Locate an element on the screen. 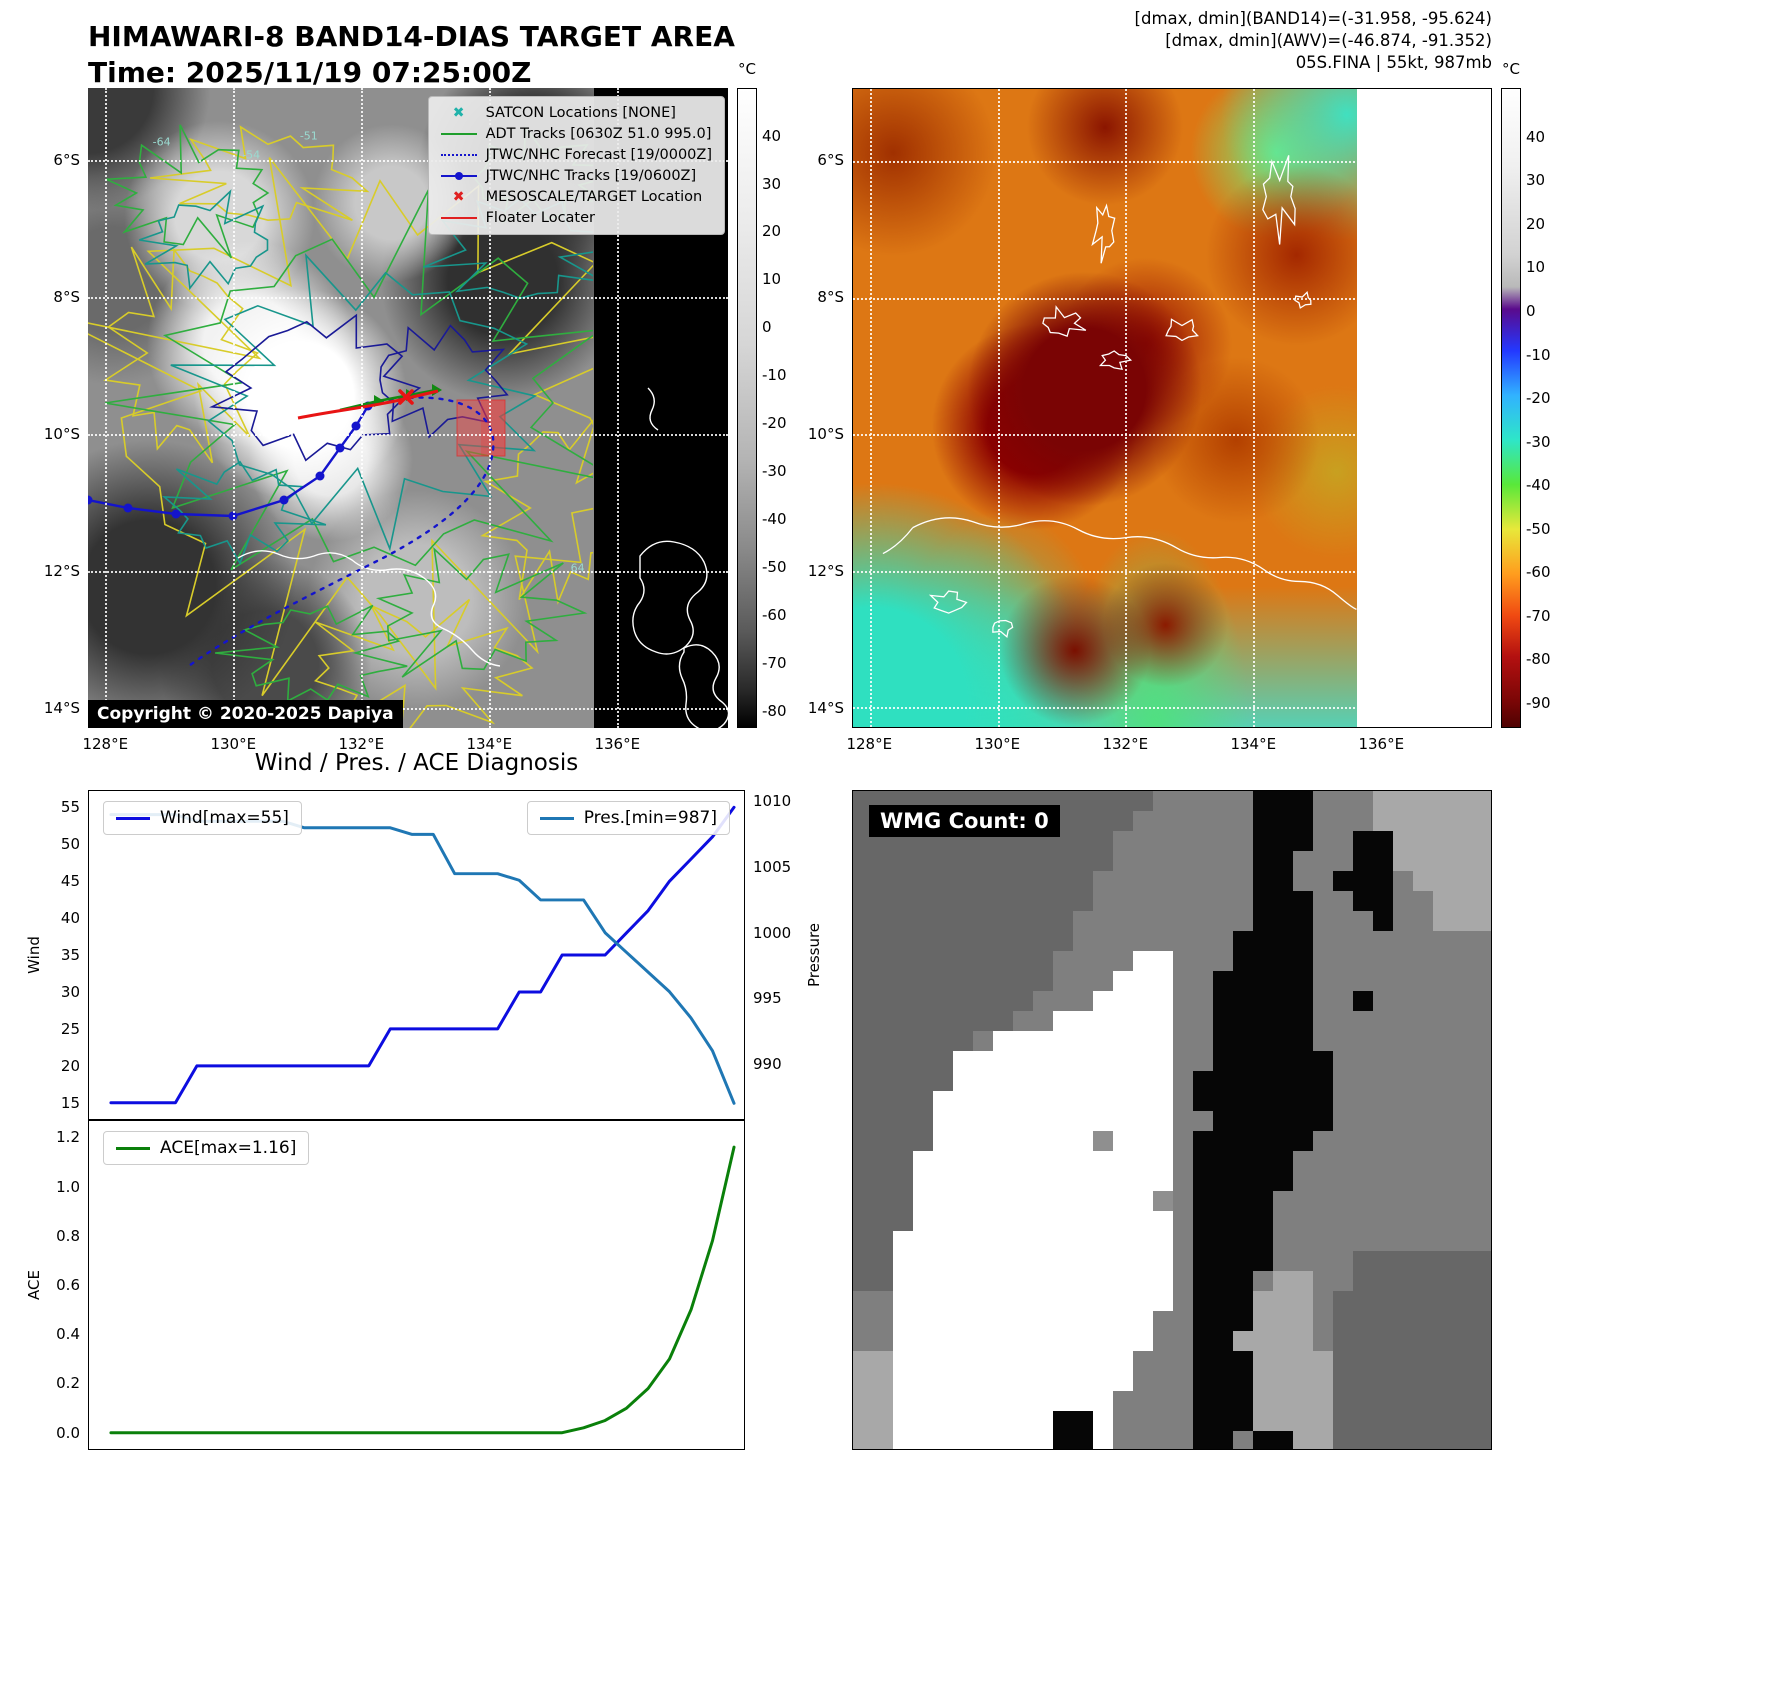 The image size is (1792, 1690). map-legend-item: JTWC/NHC Forecast [19/0000Z] is located at coordinates (576, 155).